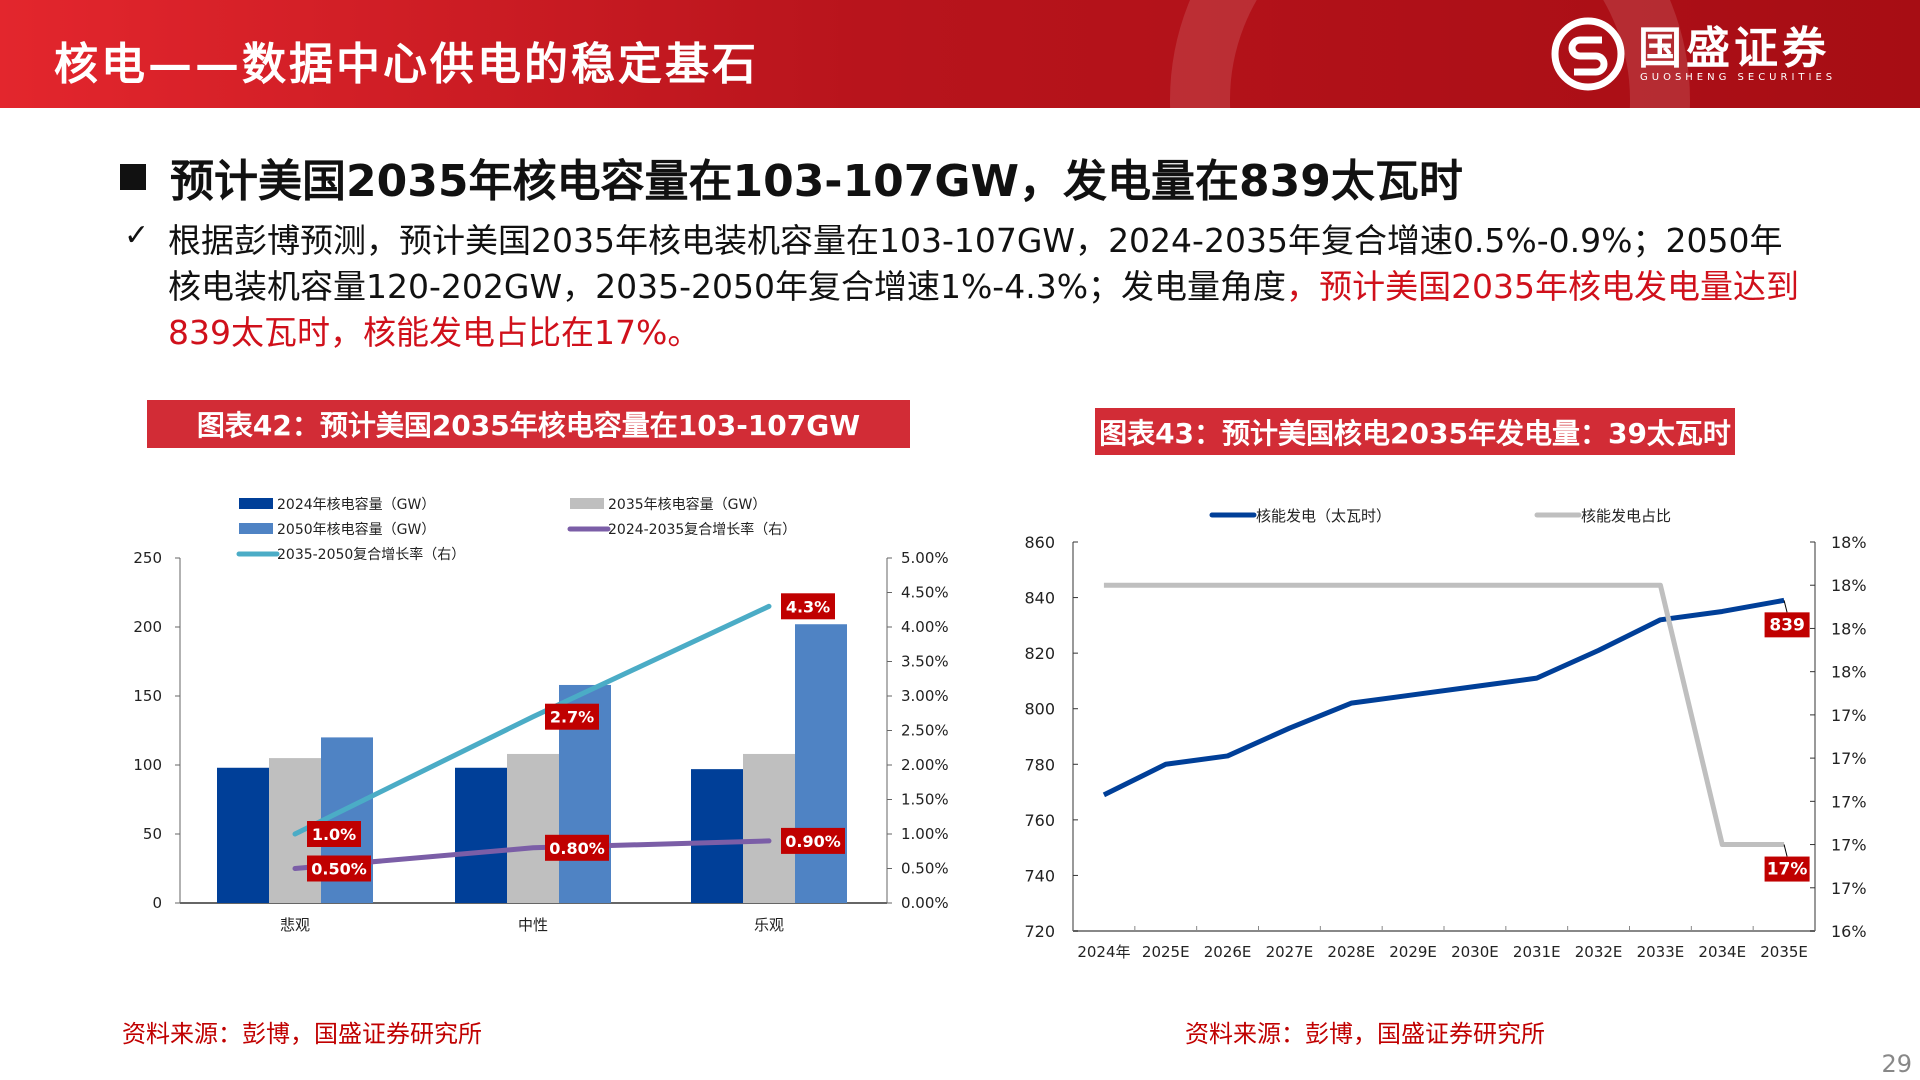 Image resolution: width=1920 pixels, height=1080 pixels. What do you see at coordinates (1896, 1064) in the screenshot?
I see `page-number: 29` at bounding box center [1896, 1064].